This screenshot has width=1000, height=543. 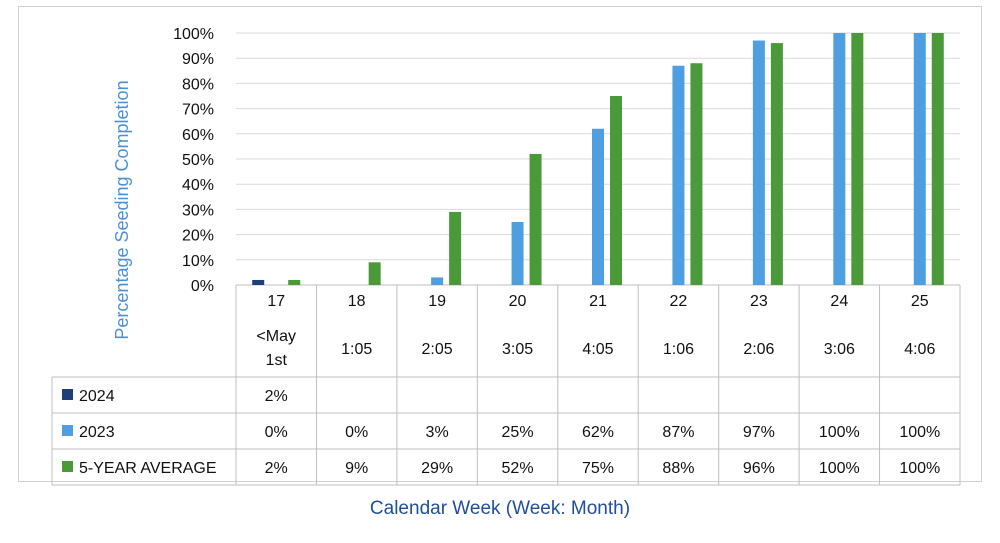 I want to click on category-month-label: 2:05, so click(x=437, y=349).